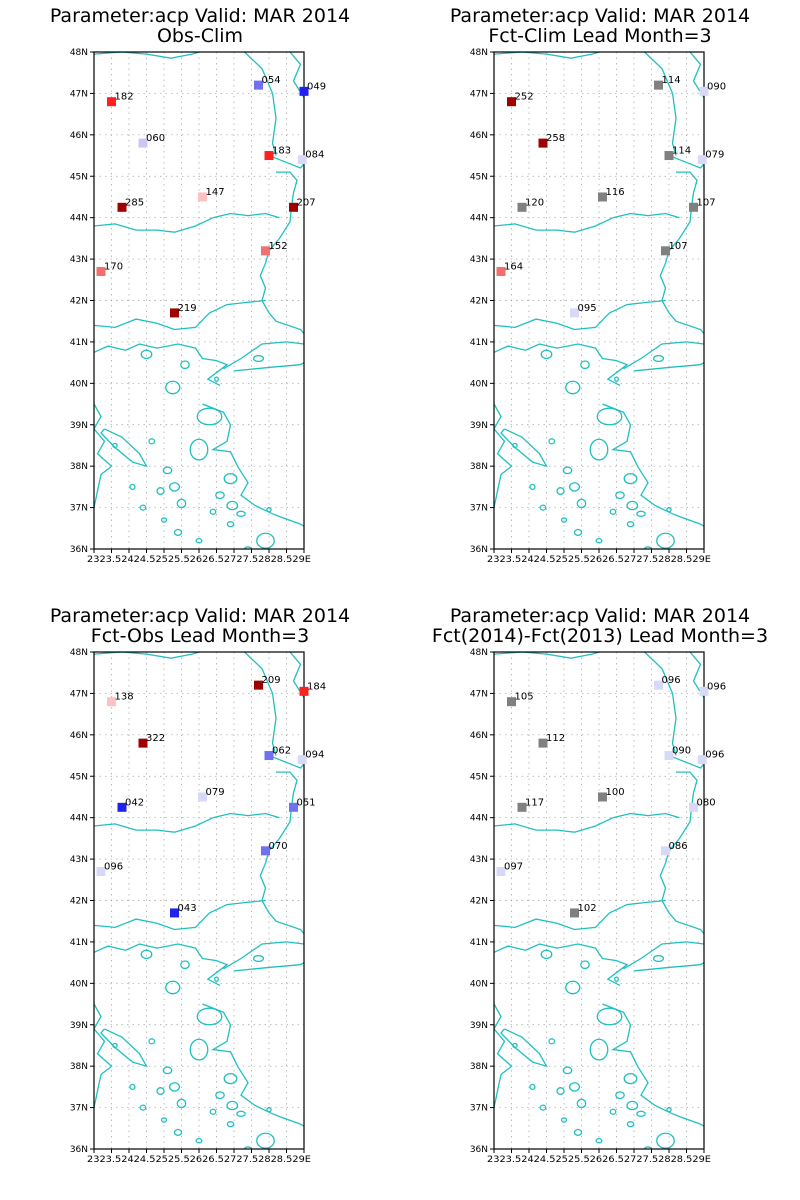 The height and width of the screenshot is (1200, 800). I want to click on panel-4-lat-label: 39N, so click(479, 1026).